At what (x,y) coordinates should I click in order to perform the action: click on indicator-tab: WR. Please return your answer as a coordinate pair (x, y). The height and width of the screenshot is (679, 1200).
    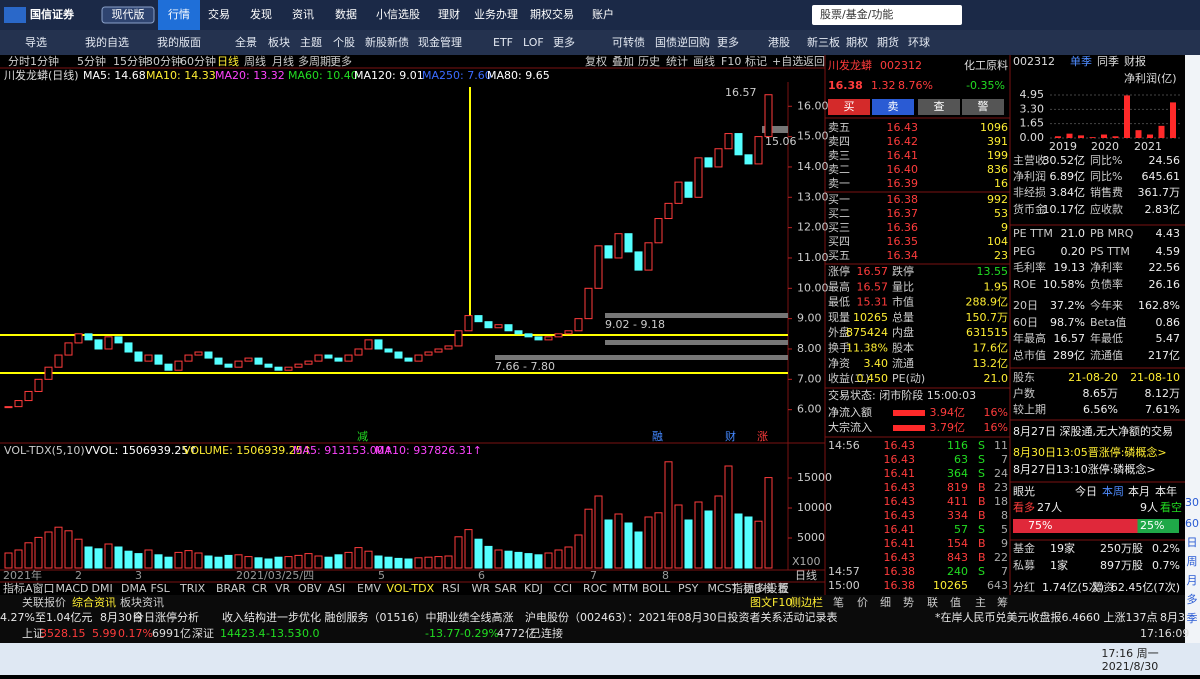
    Looking at the image, I should click on (481, 588).